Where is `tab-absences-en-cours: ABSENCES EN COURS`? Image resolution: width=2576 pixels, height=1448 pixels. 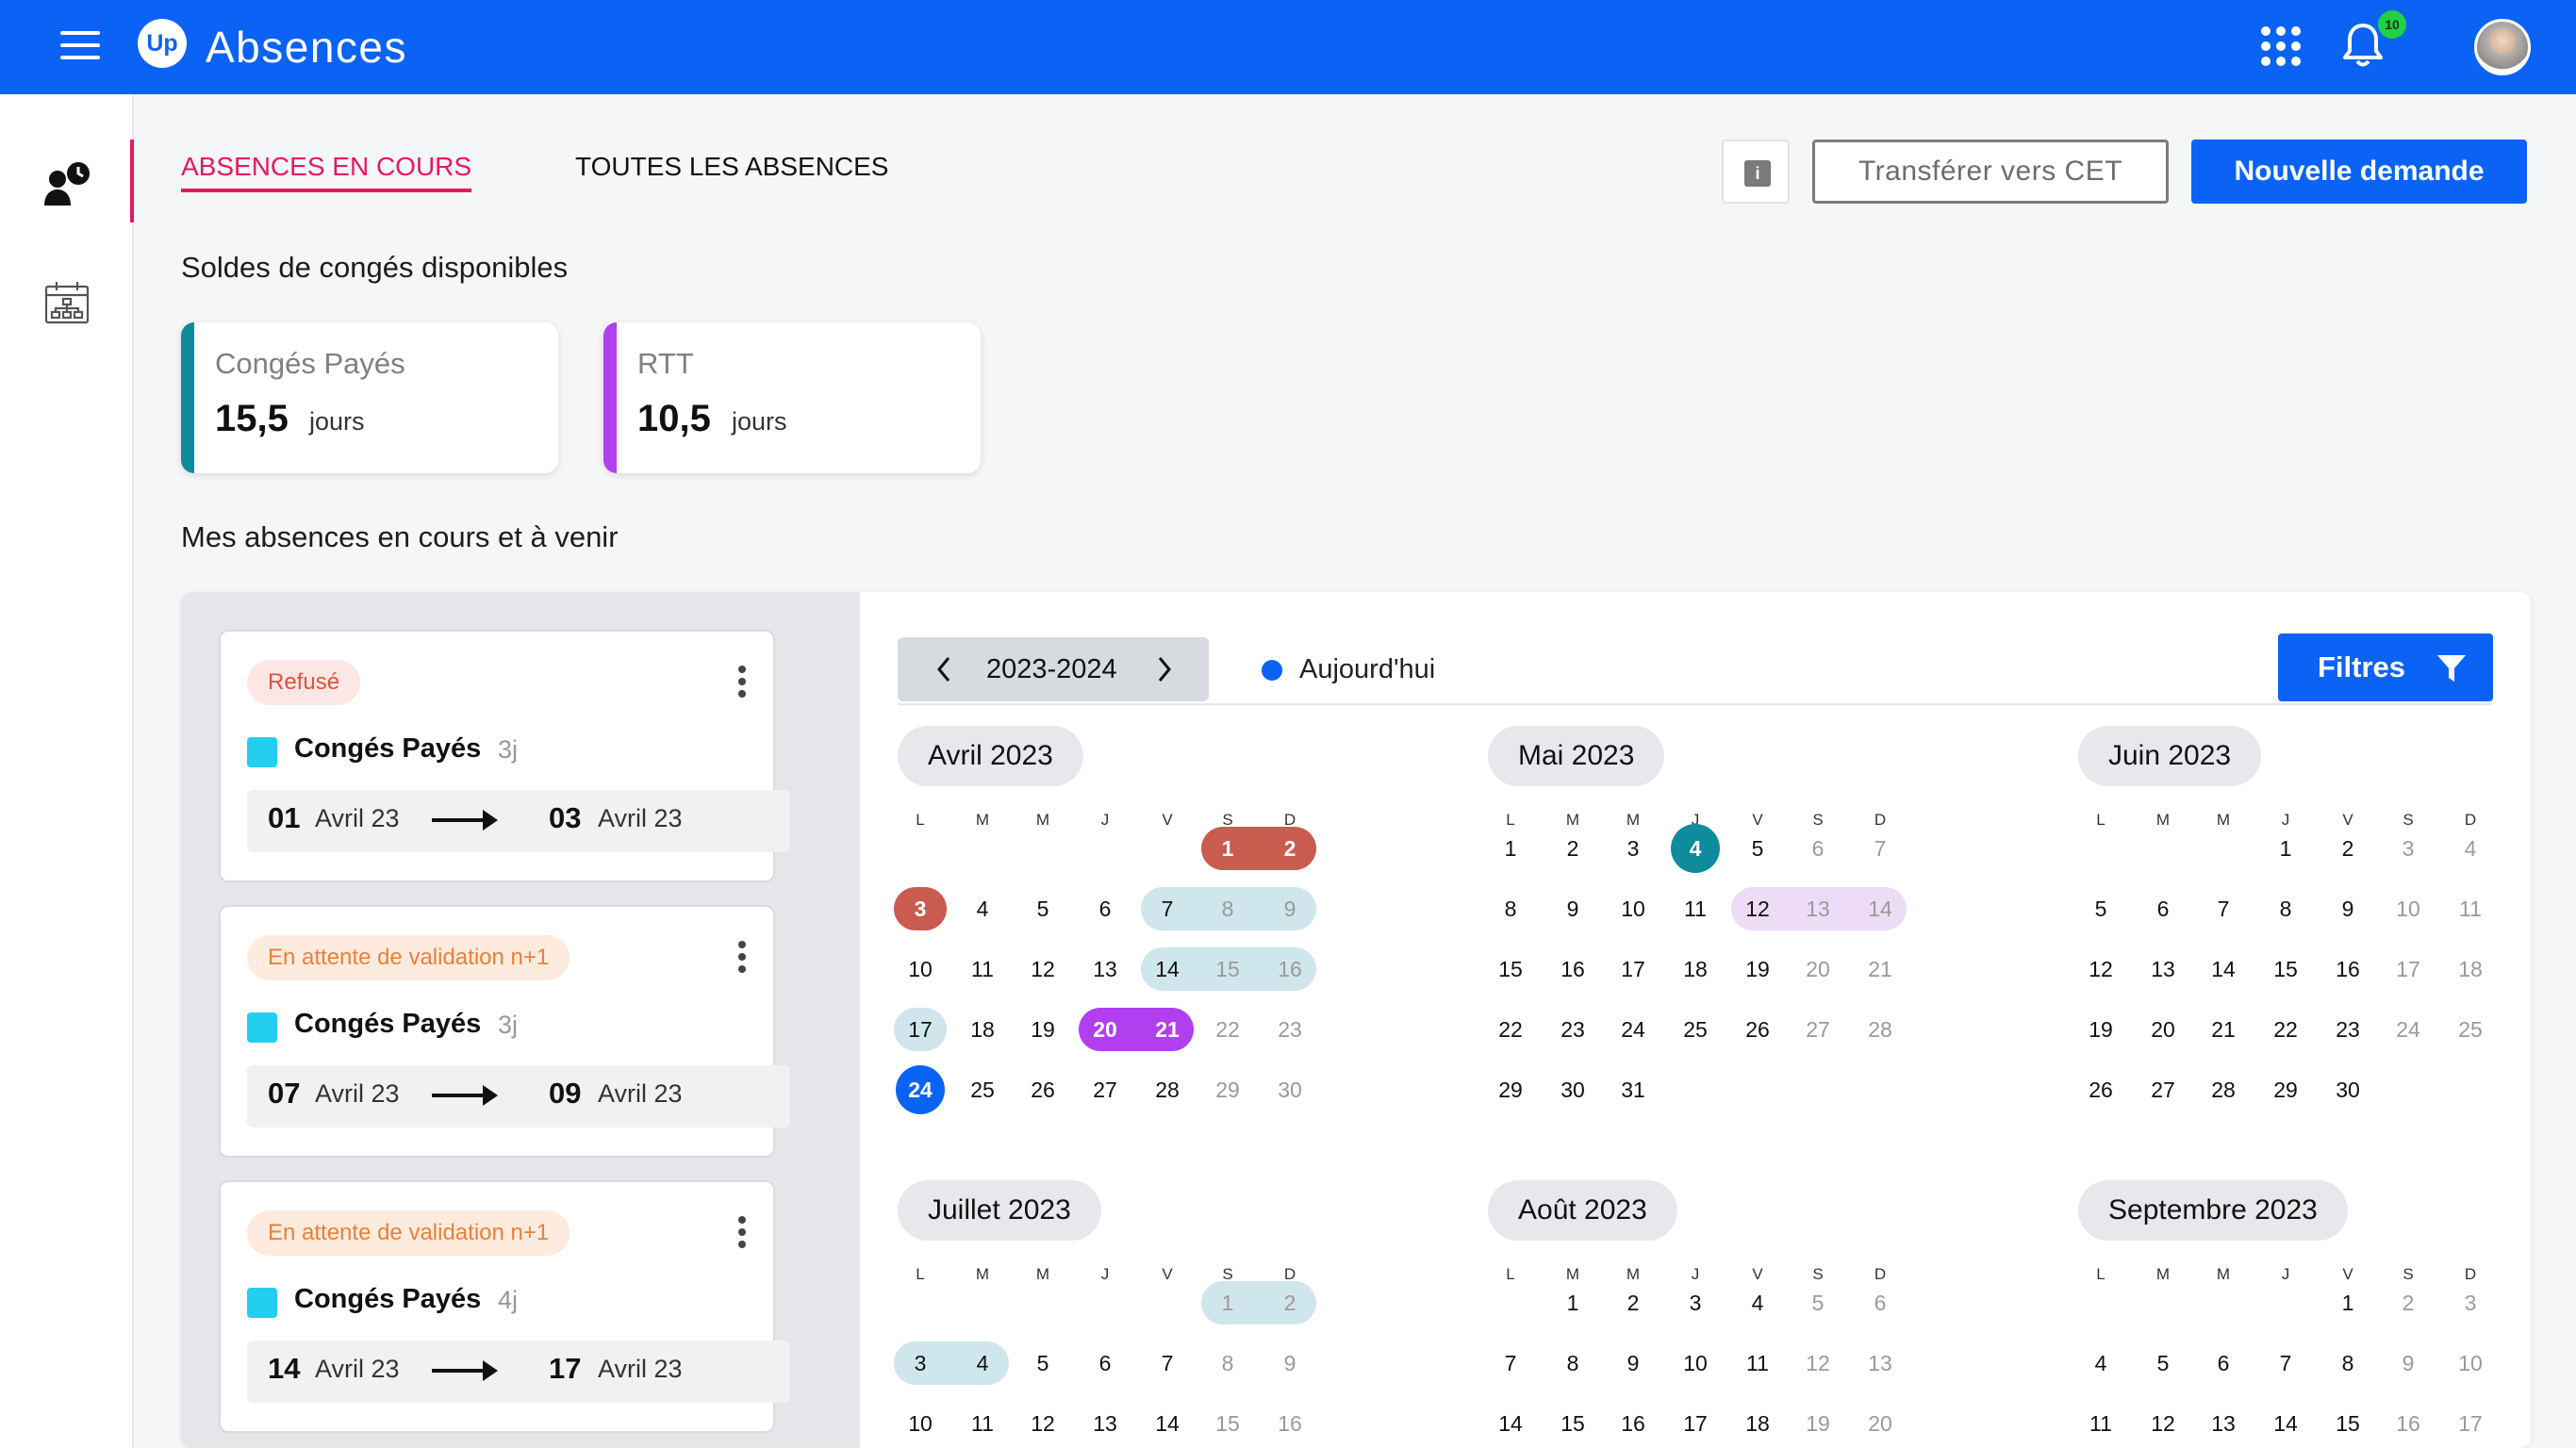 tab-absences-en-cours: ABSENCES EN COURS is located at coordinates (326, 169).